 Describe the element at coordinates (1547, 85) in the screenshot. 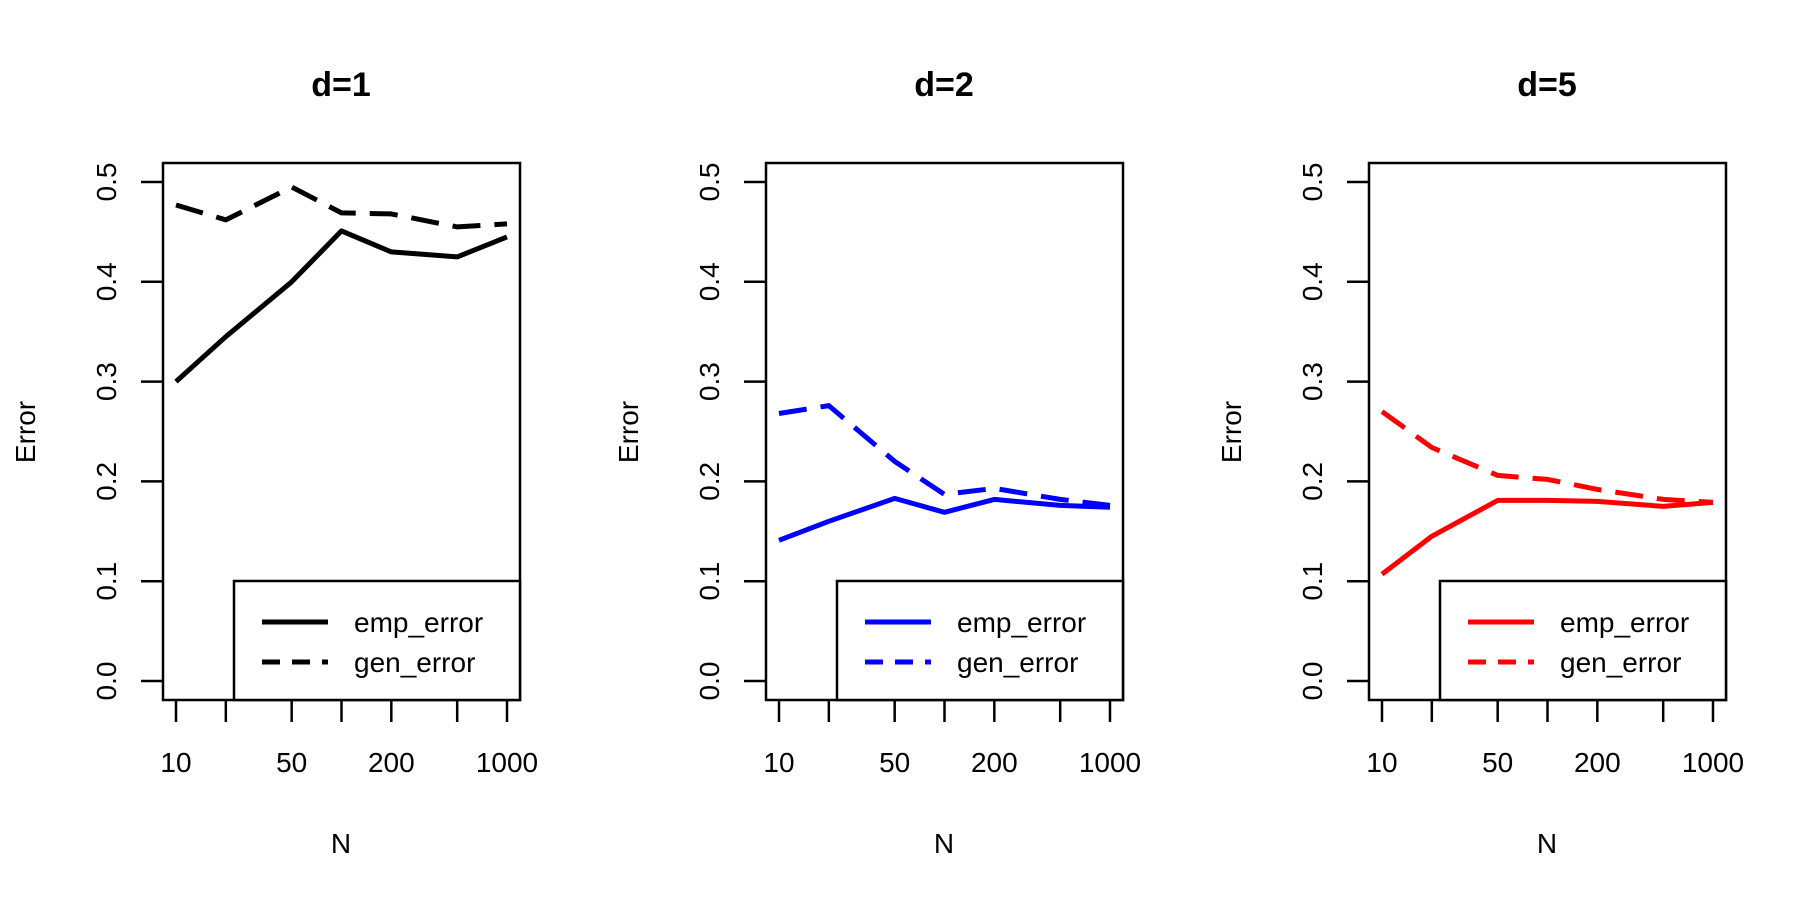

I see `chart-title: d=5` at that location.